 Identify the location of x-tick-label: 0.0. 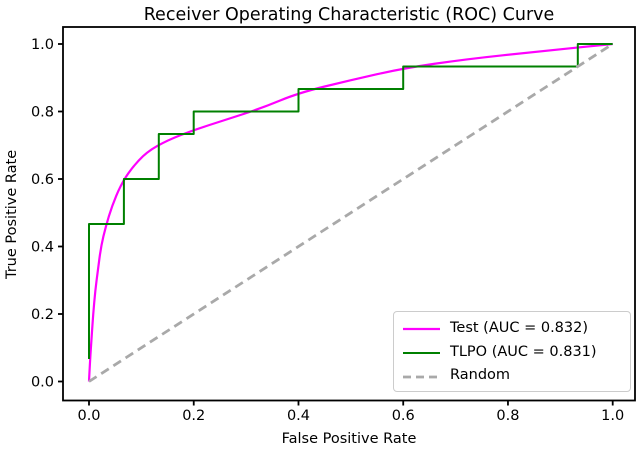
(88, 416).